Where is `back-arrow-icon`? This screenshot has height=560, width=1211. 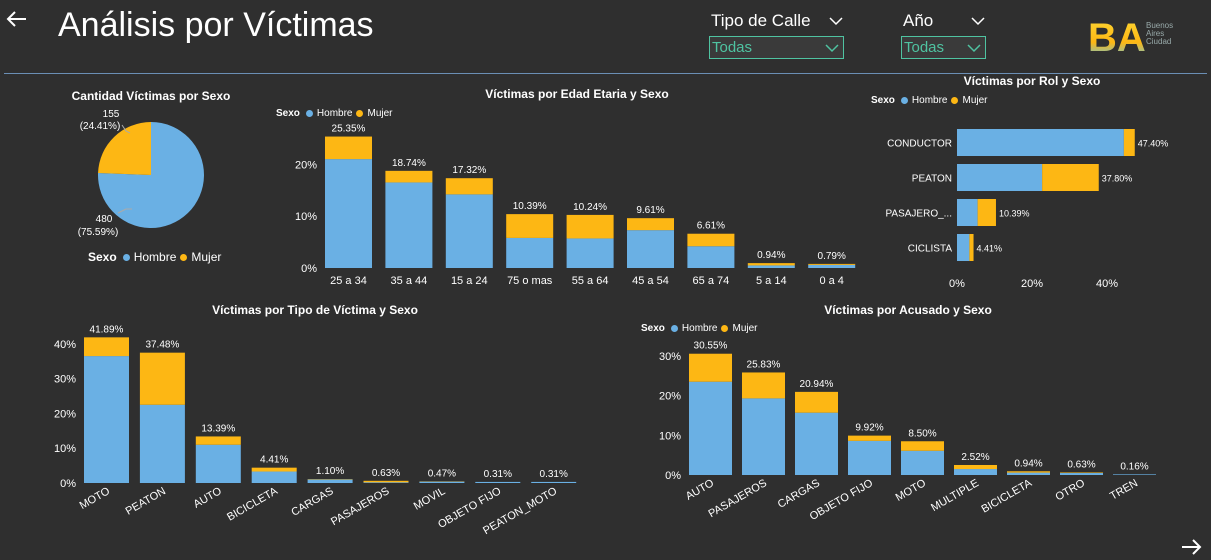 back-arrow-icon is located at coordinates (17, 19).